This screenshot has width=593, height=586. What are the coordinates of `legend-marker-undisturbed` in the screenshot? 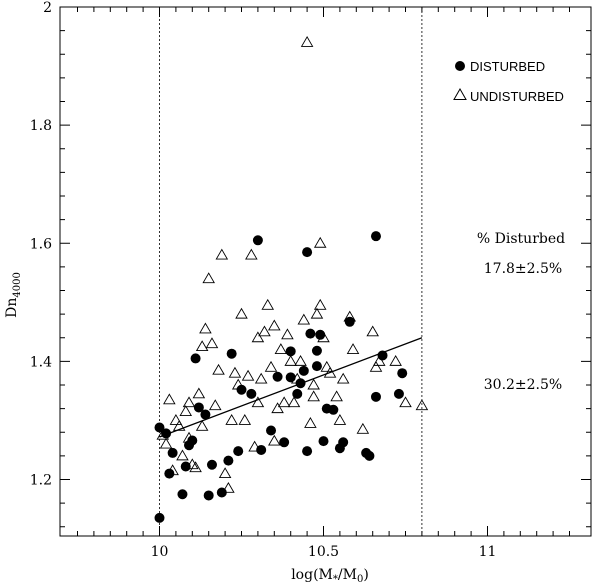 It's located at (460, 93).